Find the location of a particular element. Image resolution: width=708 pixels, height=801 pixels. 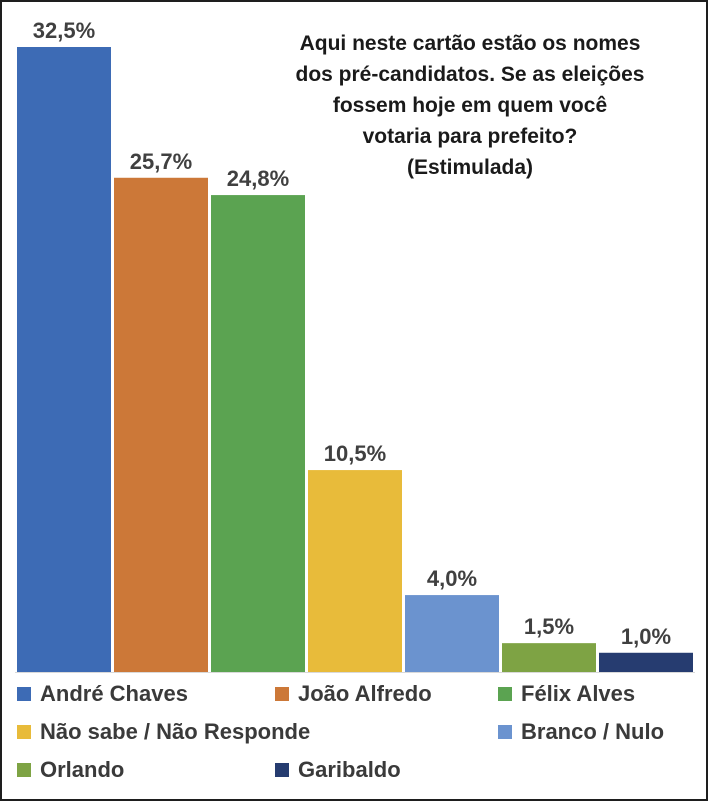

bar-value-label-5: 4,0% is located at coordinates (452, 578).